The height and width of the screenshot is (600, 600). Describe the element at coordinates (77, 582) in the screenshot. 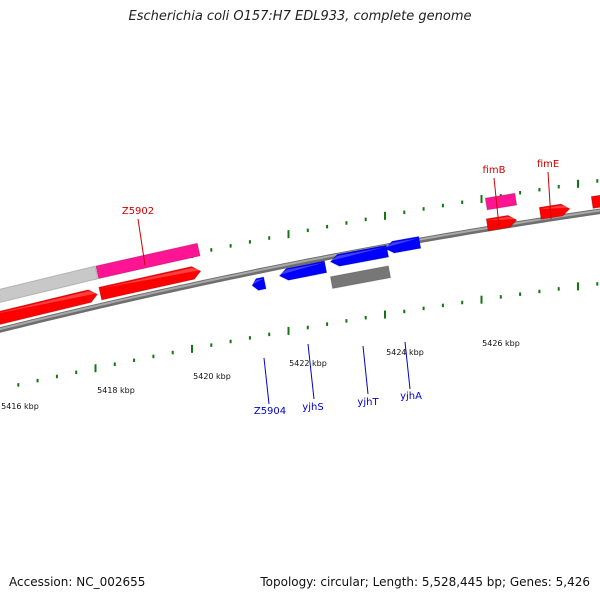

I see `accession-text: Accession: NC_002655` at that location.